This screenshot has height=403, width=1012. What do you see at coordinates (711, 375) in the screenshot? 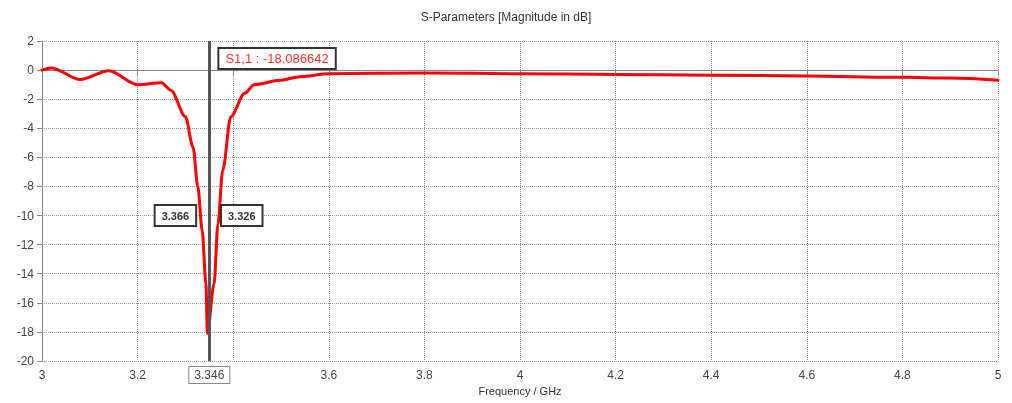
I see `x-tick-label: 4.4` at bounding box center [711, 375].